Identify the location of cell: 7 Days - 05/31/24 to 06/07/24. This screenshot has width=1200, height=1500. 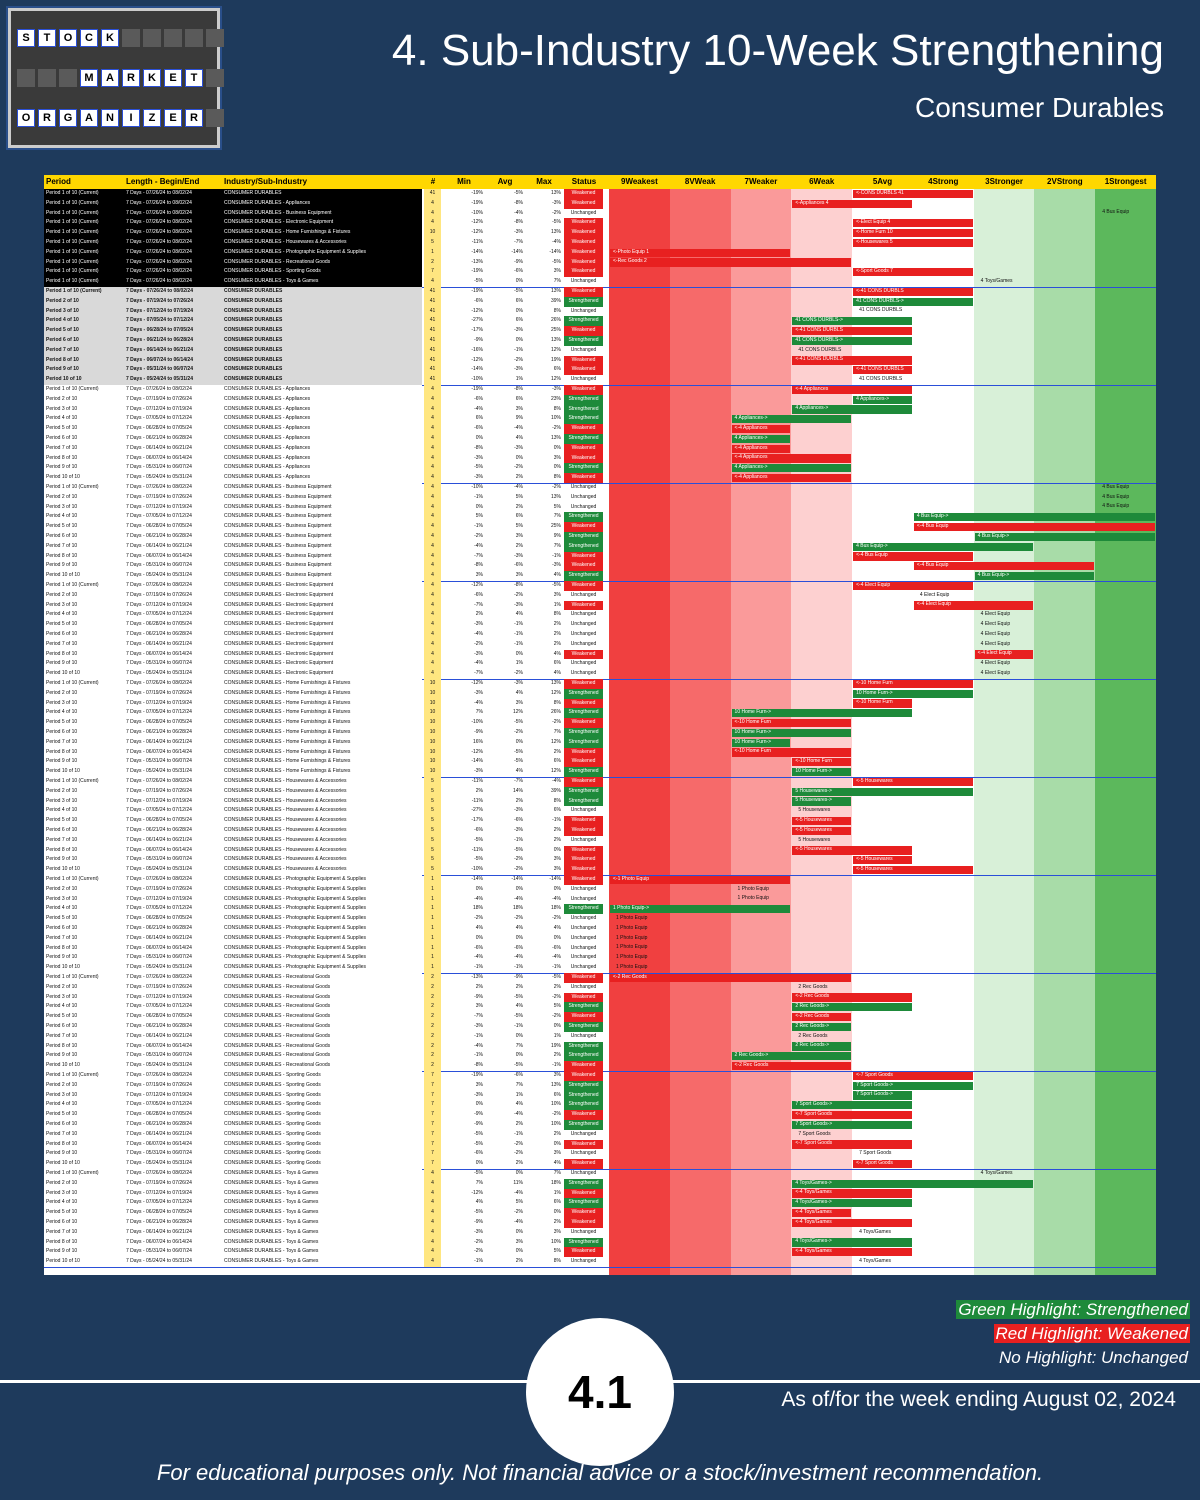
(159, 565).